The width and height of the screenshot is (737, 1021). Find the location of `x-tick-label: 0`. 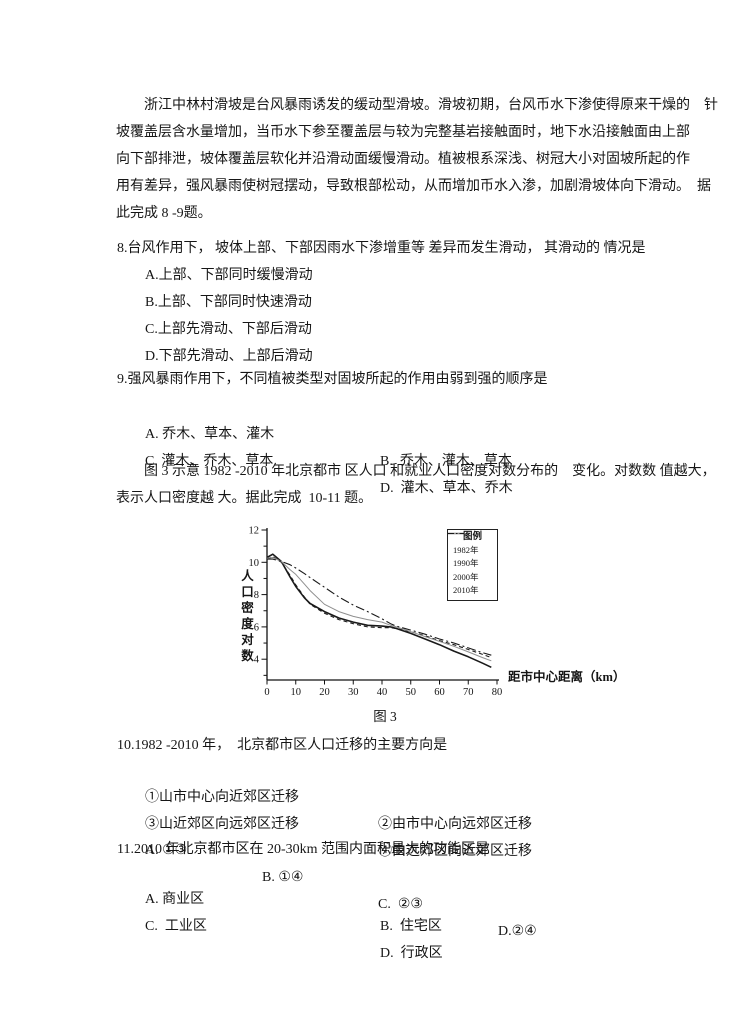

x-tick-label: 0 is located at coordinates (266, 692).